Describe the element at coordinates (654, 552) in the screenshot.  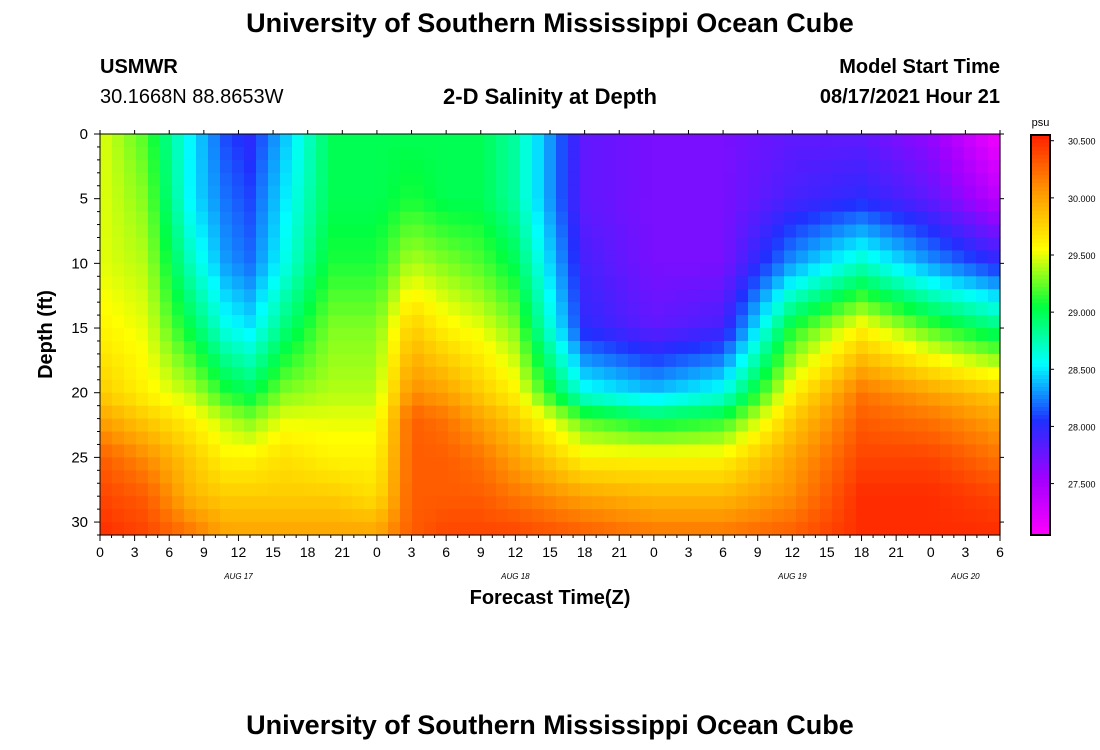
I see `x-tick-label: 0` at that location.